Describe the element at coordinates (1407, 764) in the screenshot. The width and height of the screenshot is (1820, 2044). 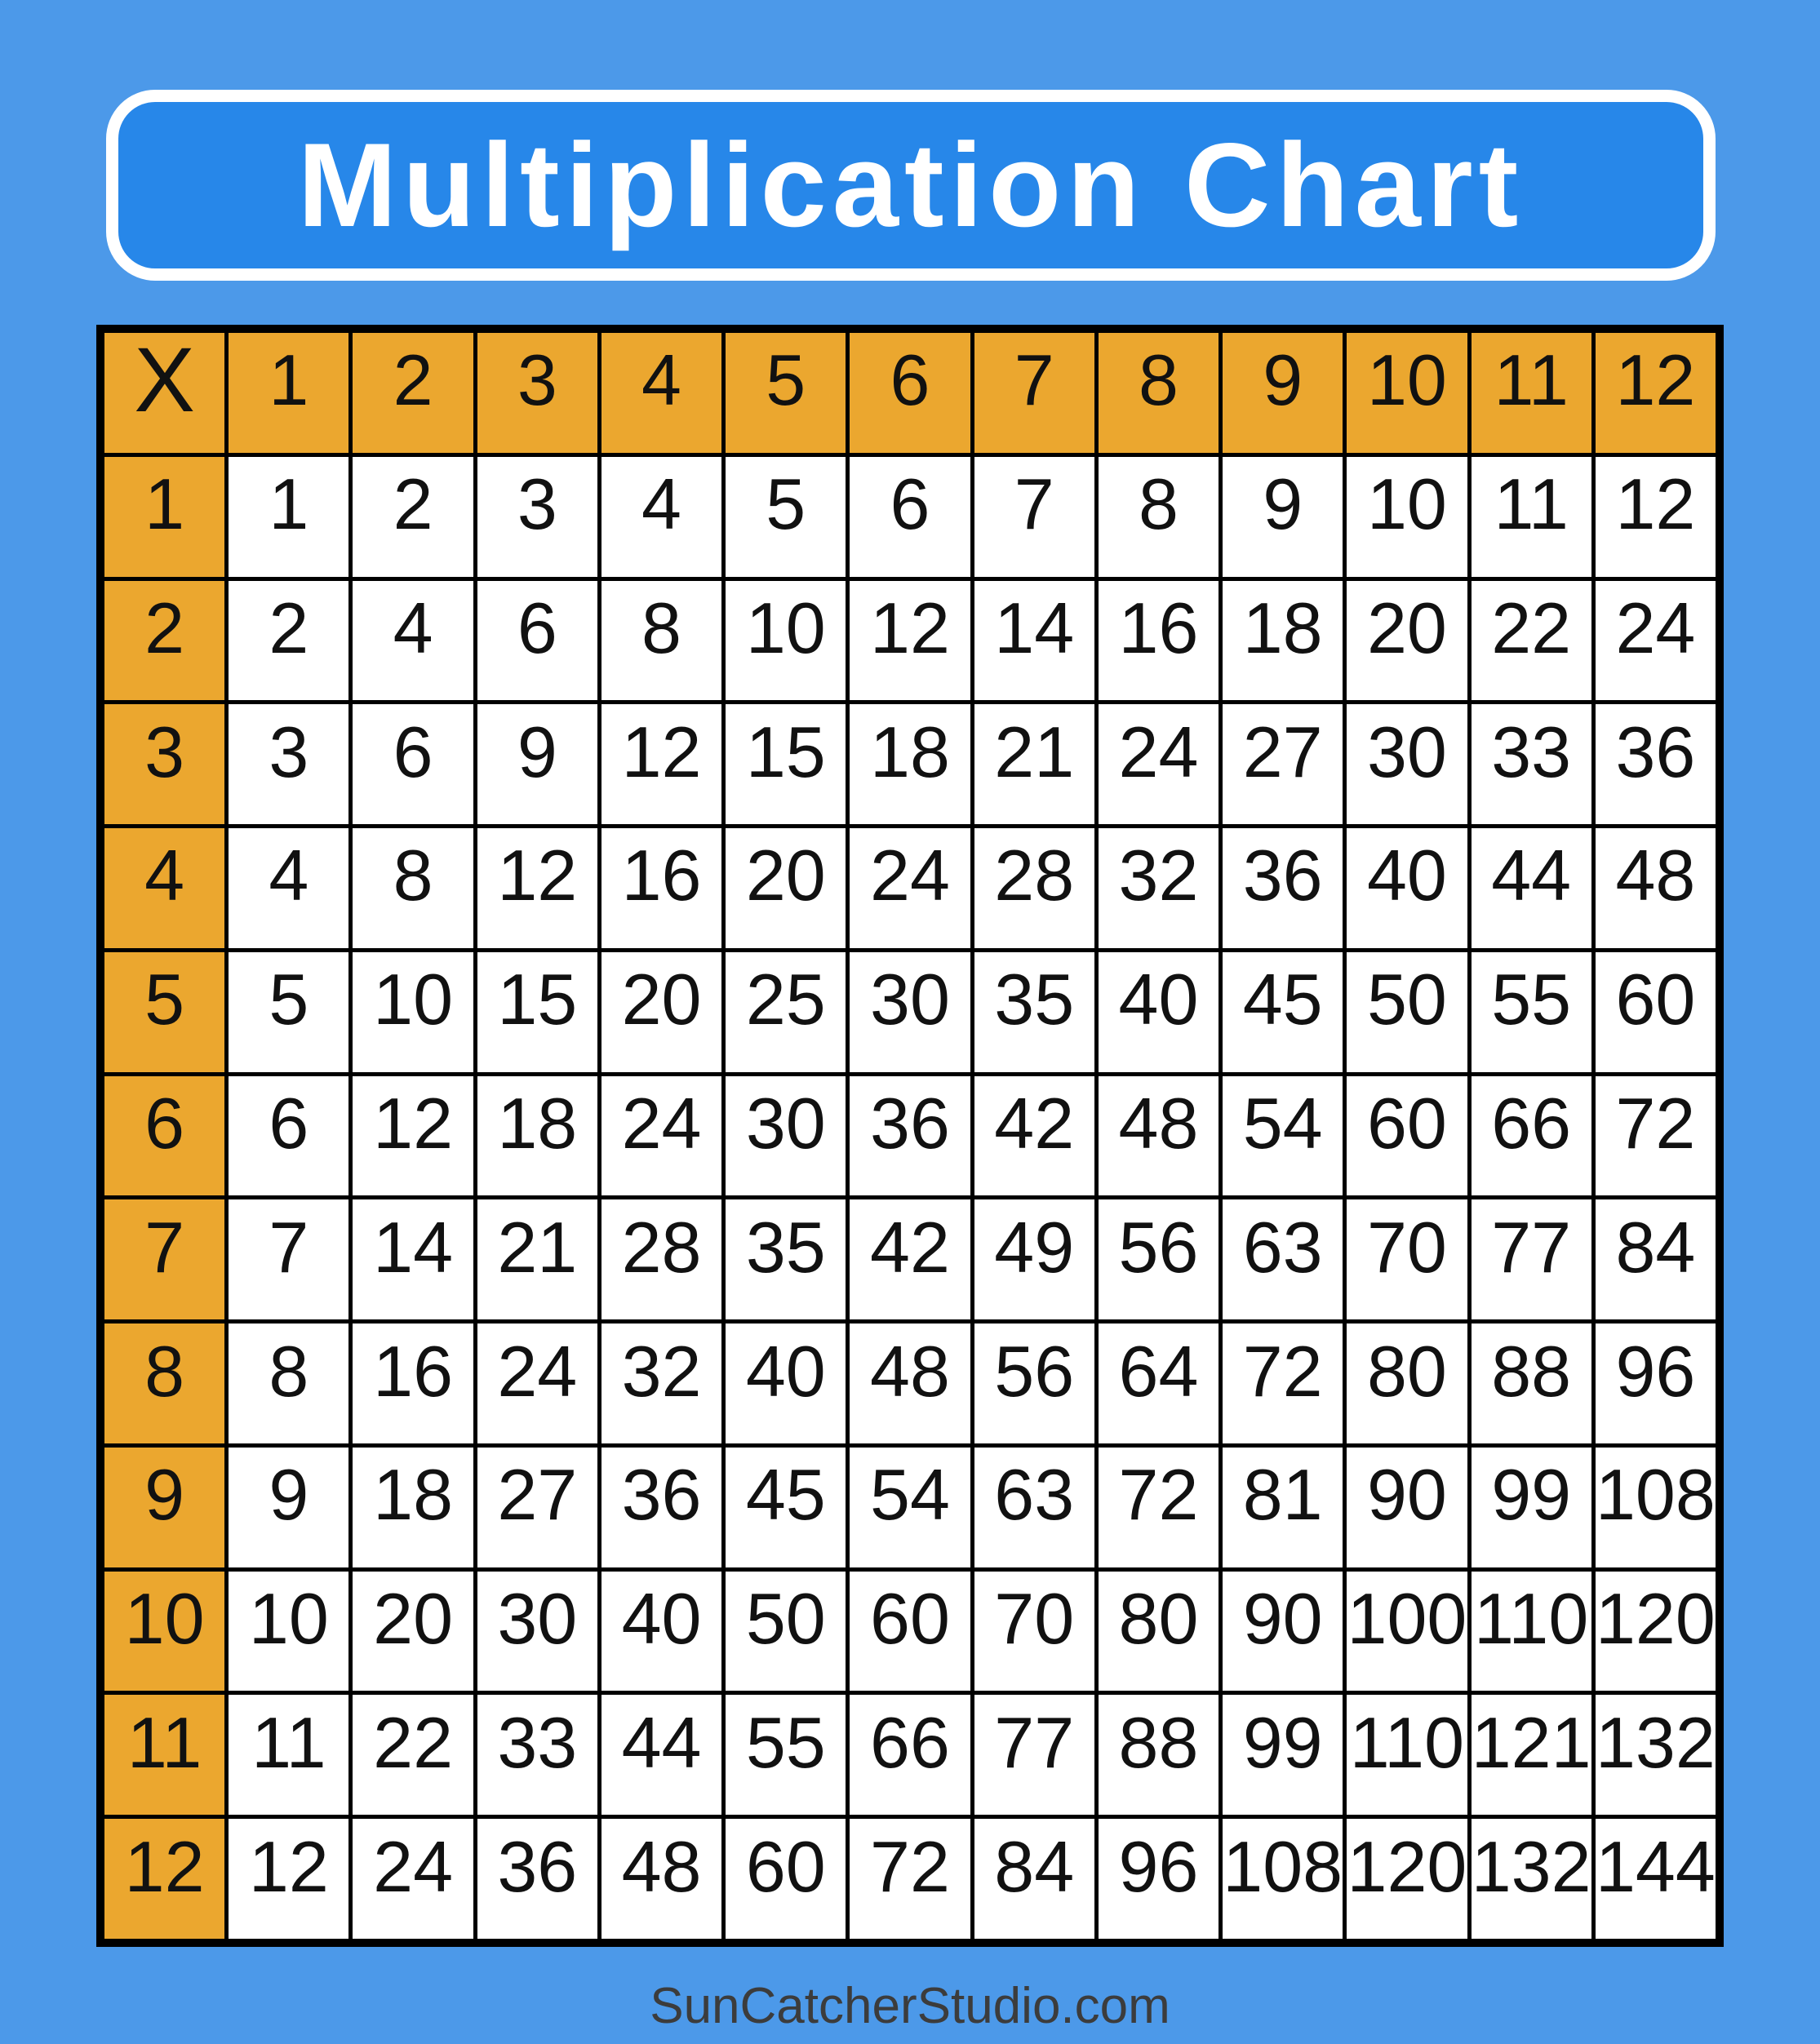
I see `cell-3x10: 30` at that location.